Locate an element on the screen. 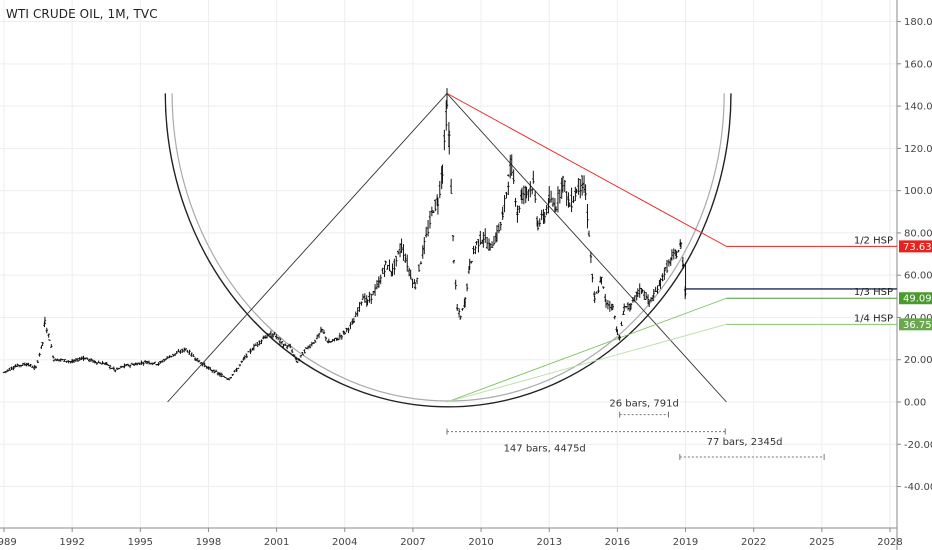  measure-label: 147 bars, 4475d is located at coordinates (545, 449).